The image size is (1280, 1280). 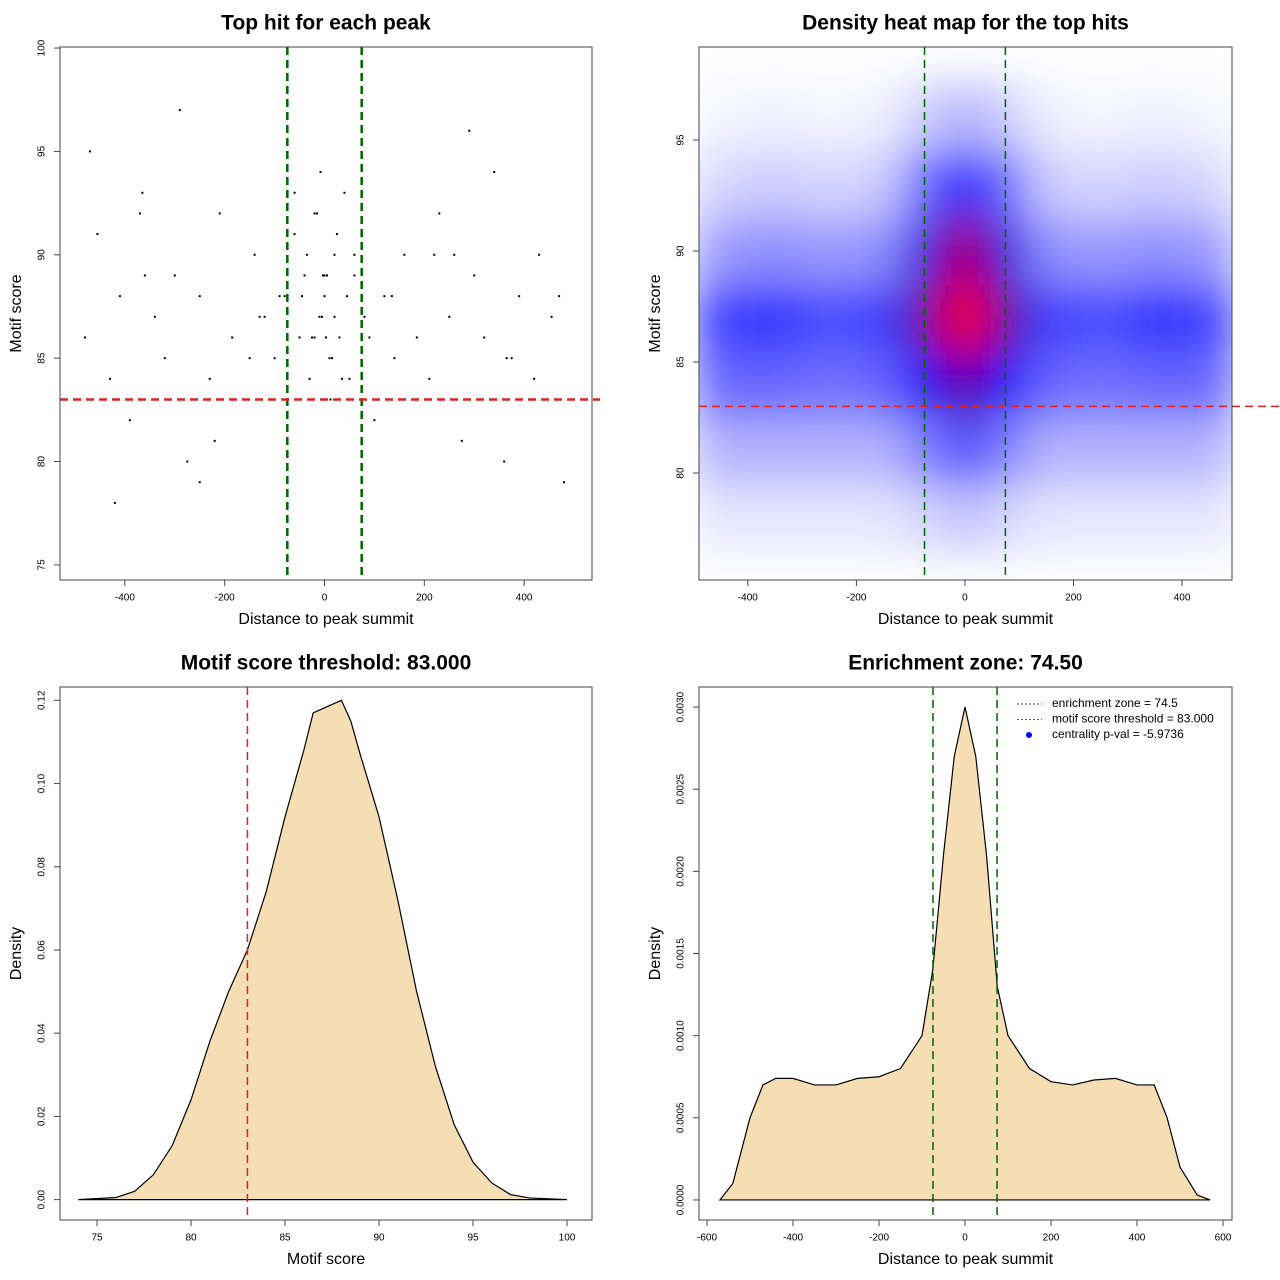 What do you see at coordinates (748, 598) in the screenshot?
I see `x-tick-label: -400` at bounding box center [748, 598].